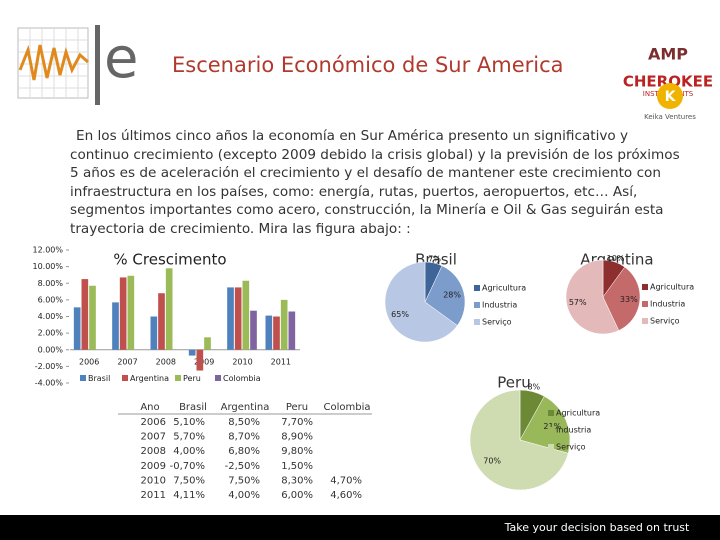  Describe the element at coordinates (51, 316) in the screenshot. I see `y-tick-label: 4.00%` at that location.